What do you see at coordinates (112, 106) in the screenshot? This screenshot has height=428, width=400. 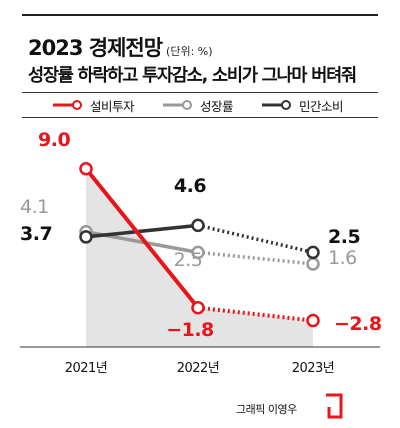 I see `legend-label-equipment-investment: 설비투자` at bounding box center [112, 106].